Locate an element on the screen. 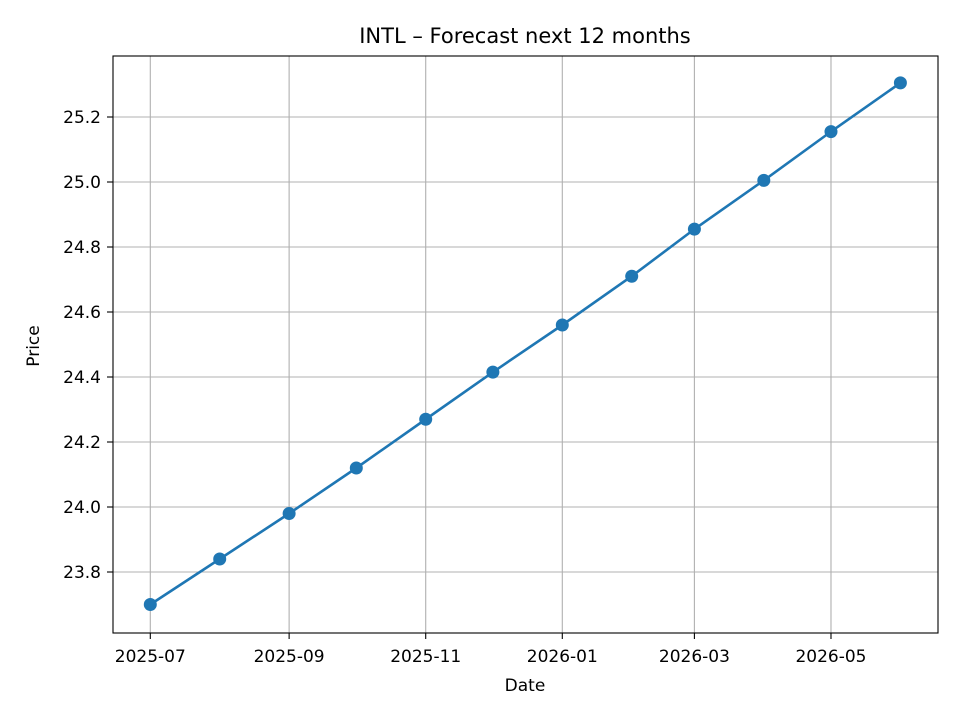 This screenshot has width=960, height=720. x-tick-label: 2026-01 is located at coordinates (562, 657).